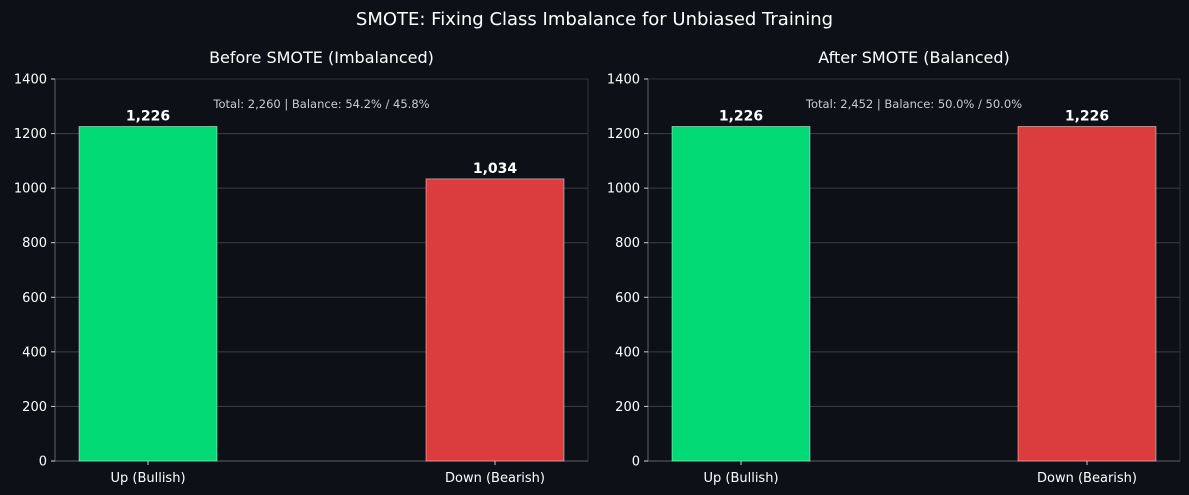 The height and width of the screenshot is (495, 1189). What do you see at coordinates (495, 169) in the screenshot?
I see `bar-value-label: 1,034` at bounding box center [495, 169].